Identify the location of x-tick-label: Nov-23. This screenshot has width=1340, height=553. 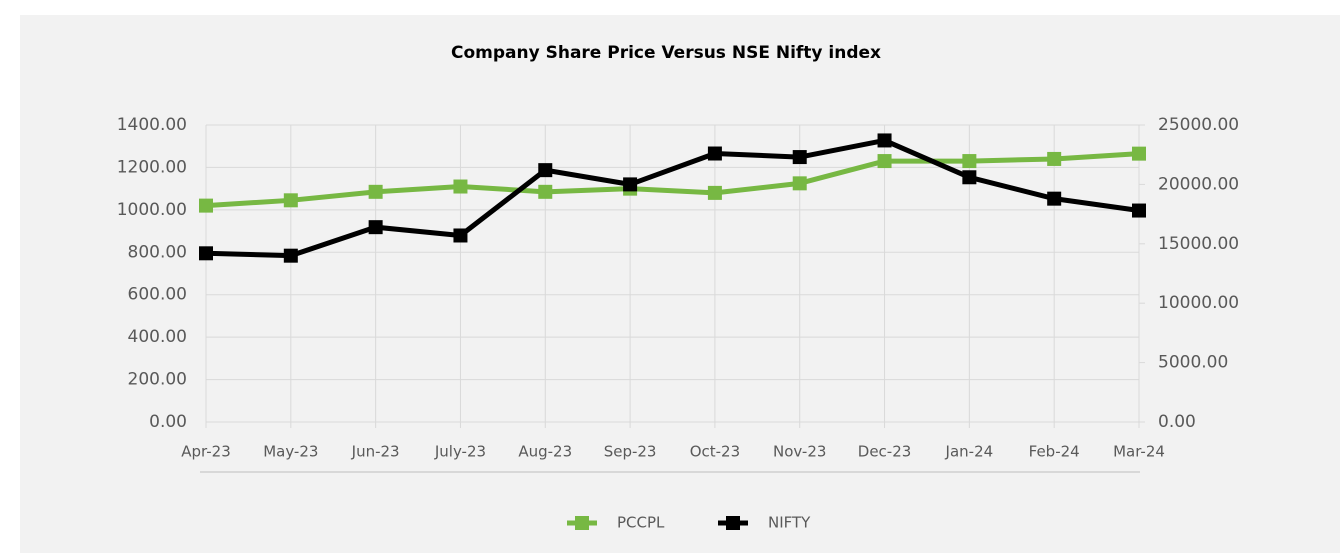
(799, 452).